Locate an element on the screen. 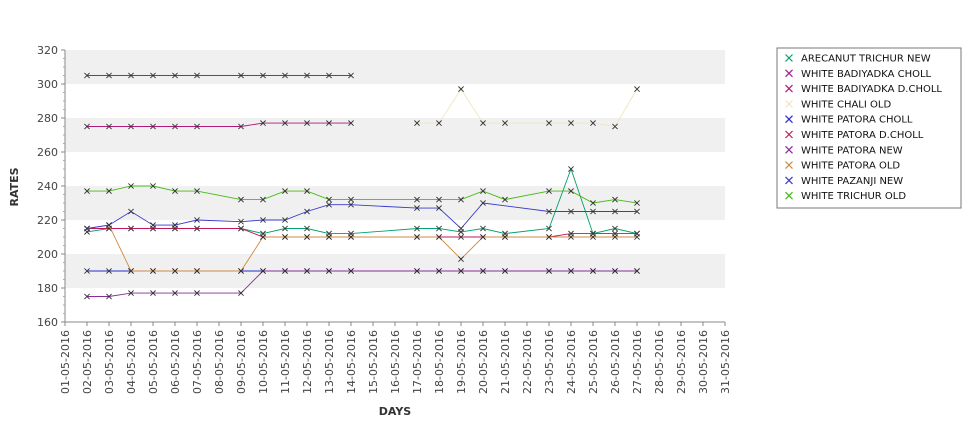 This screenshot has width=975, height=429. y-tick-label: 200 is located at coordinates (47, 254).